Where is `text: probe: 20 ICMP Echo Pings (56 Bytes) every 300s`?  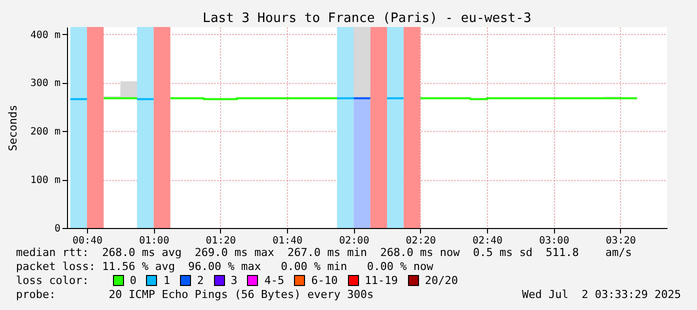
text: probe: 20 ICMP Echo Pings (56 Bytes) every 300s is located at coordinates (195, 294).